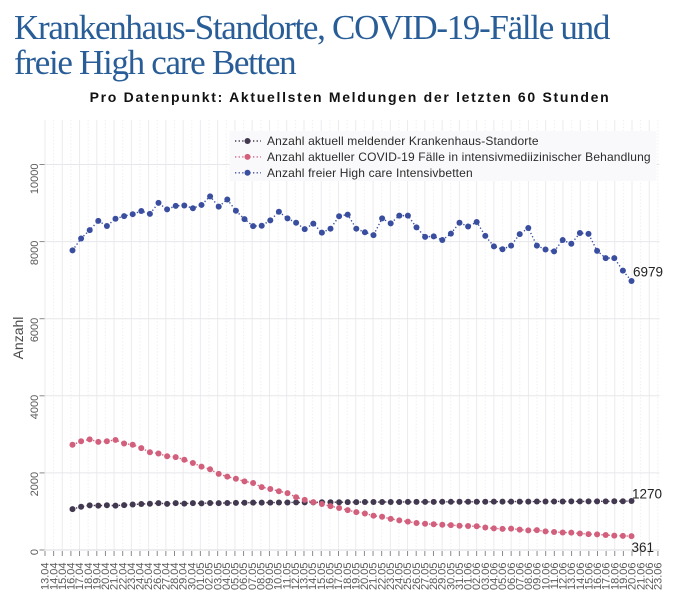 The height and width of the screenshot is (606, 700). Describe the element at coordinates (261, 577) in the screenshot. I see `svg-text: 08.05` at that location.